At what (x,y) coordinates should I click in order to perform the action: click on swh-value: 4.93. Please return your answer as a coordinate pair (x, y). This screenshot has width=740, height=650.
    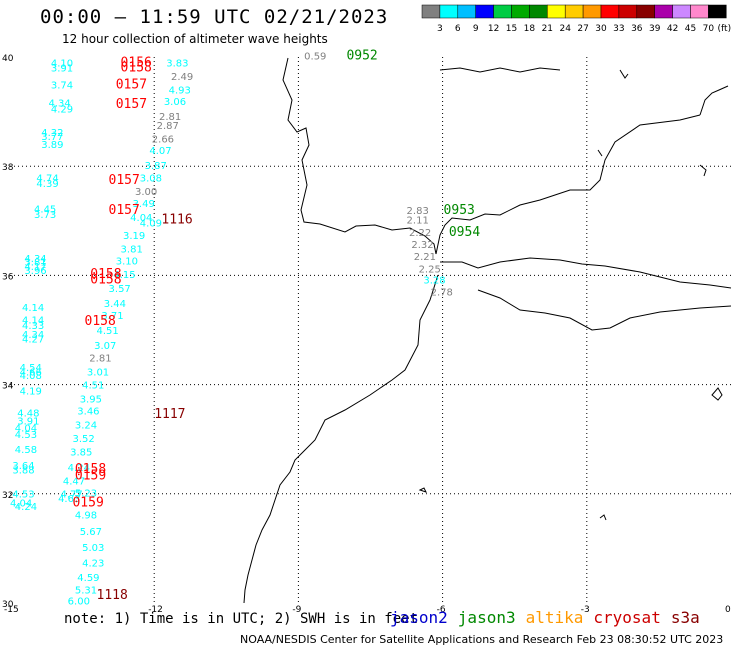
    Looking at the image, I should click on (180, 91).